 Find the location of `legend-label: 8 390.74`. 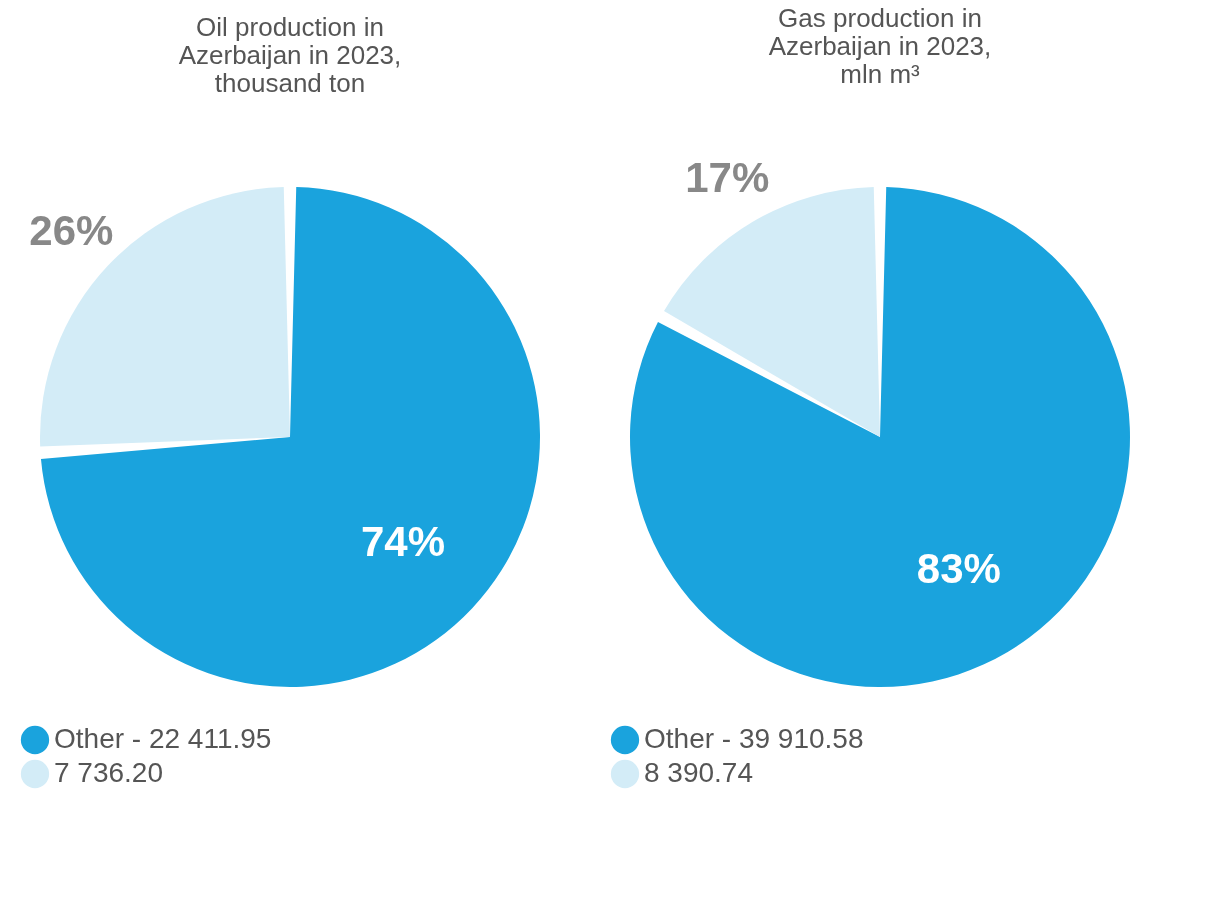

legend-label: 8 390.74 is located at coordinates (698, 772).